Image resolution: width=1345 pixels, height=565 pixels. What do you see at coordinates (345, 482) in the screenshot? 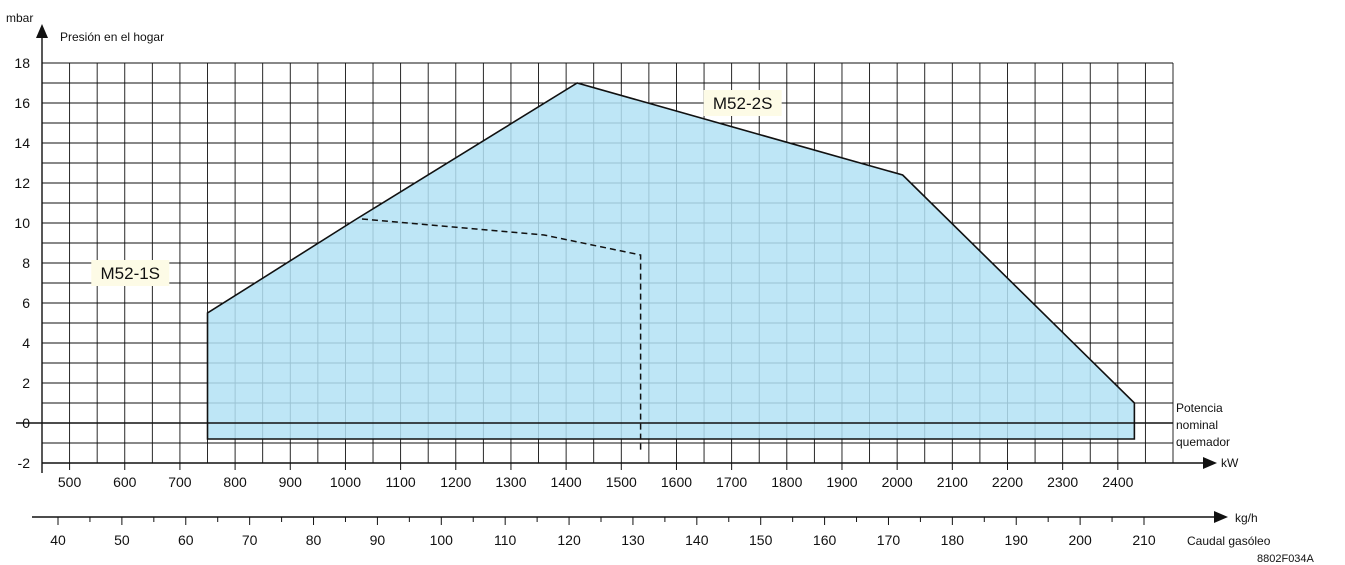
I see `x-tick-label: 1000` at bounding box center [345, 482].